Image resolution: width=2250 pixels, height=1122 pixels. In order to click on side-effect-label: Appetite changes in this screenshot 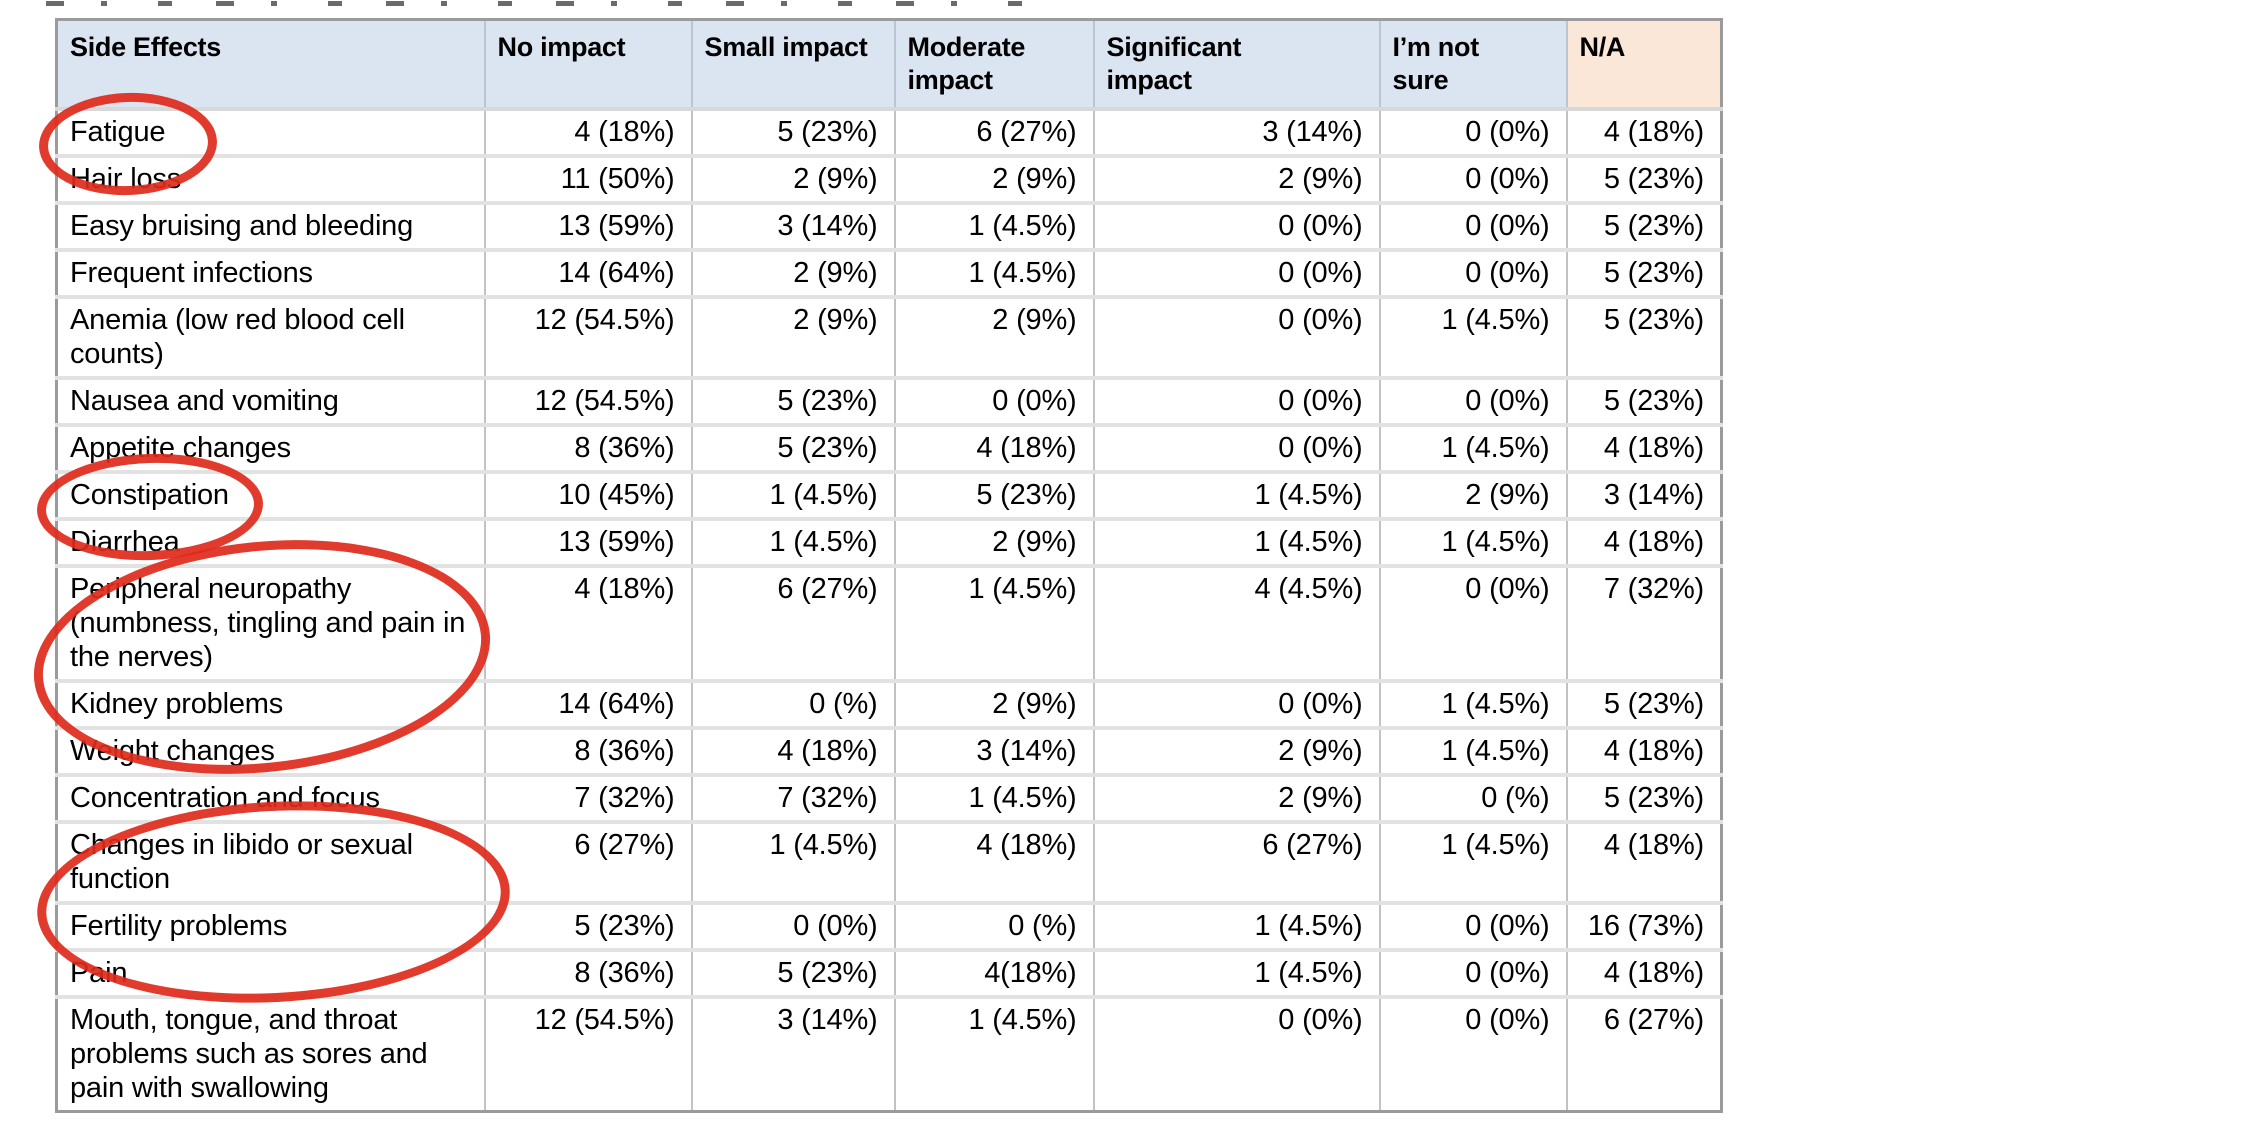, I will do `click(270, 447)`.